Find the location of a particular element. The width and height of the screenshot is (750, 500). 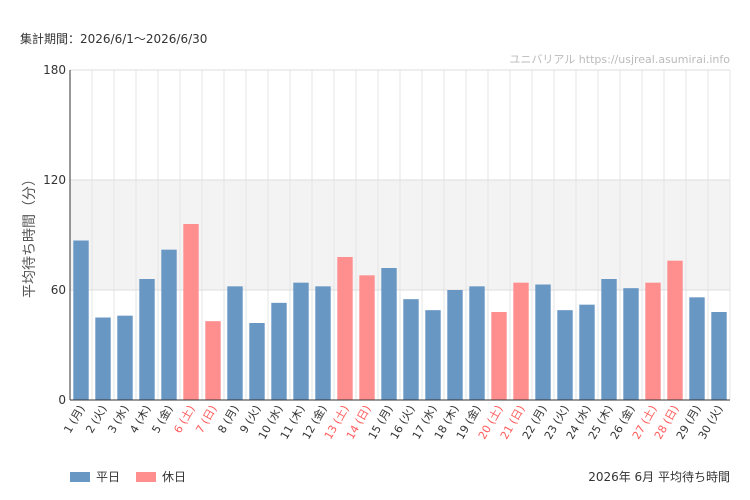

x-tick-label: 5 (金) is located at coordinates (161, 419).